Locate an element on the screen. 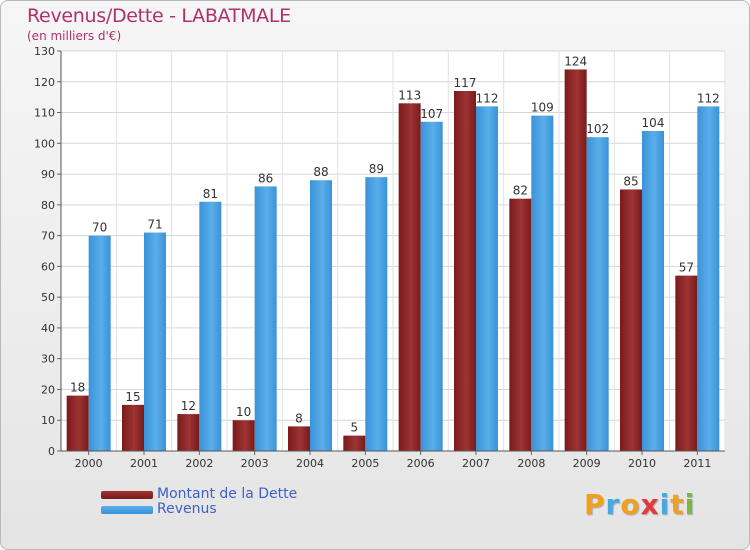  legend-swatch-dette is located at coordinates (127, 495).